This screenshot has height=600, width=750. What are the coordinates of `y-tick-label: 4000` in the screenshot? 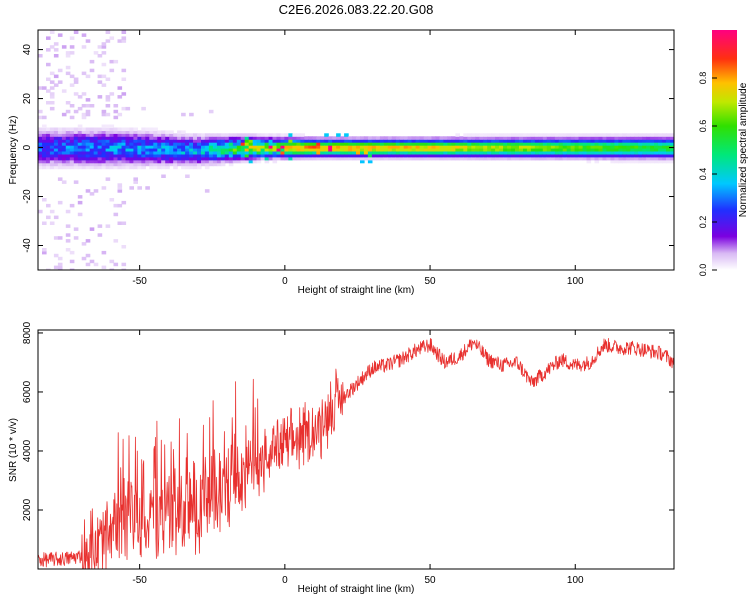 It's located at (27, 450).